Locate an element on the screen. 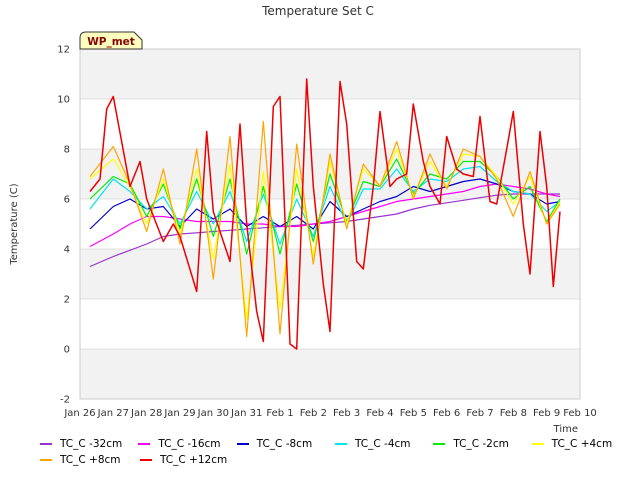 This screenshot has height=480, width=640. legend-label: TC_C -8cm is located at coordinates (284, 444).